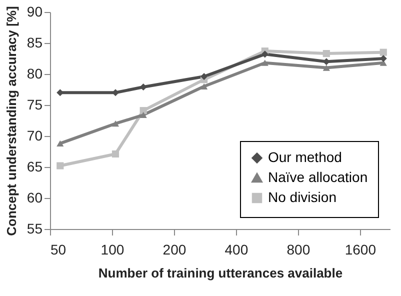 The image size is (401, 296). I want to click on legend-label: Our method, so click(305, 157).